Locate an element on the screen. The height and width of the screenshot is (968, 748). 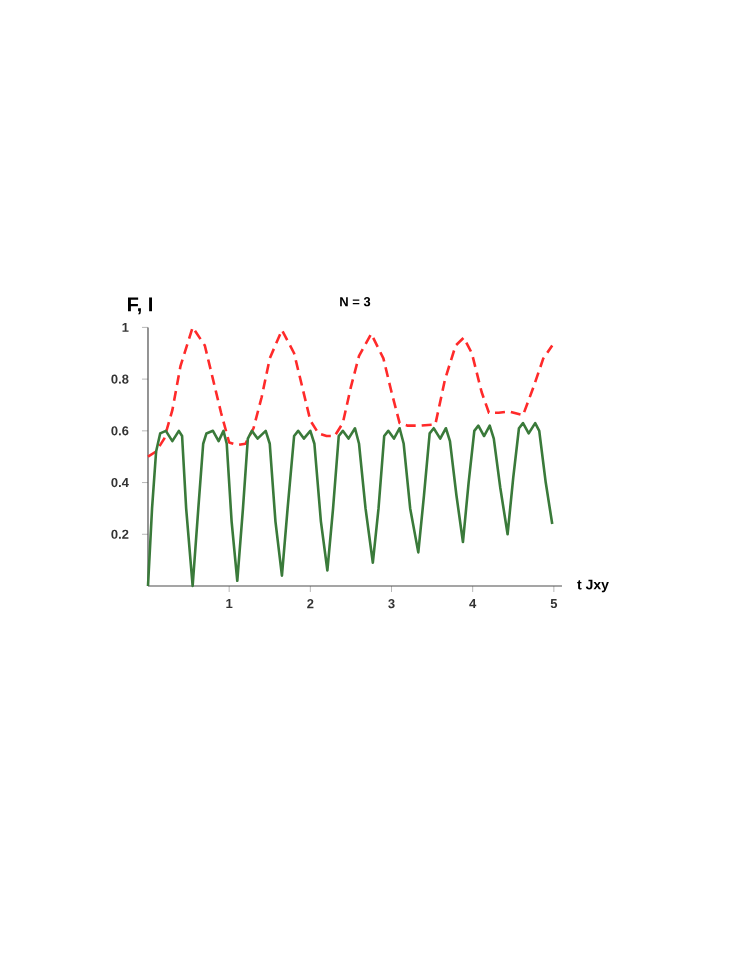
line-series is located at coordinates (350, 504).